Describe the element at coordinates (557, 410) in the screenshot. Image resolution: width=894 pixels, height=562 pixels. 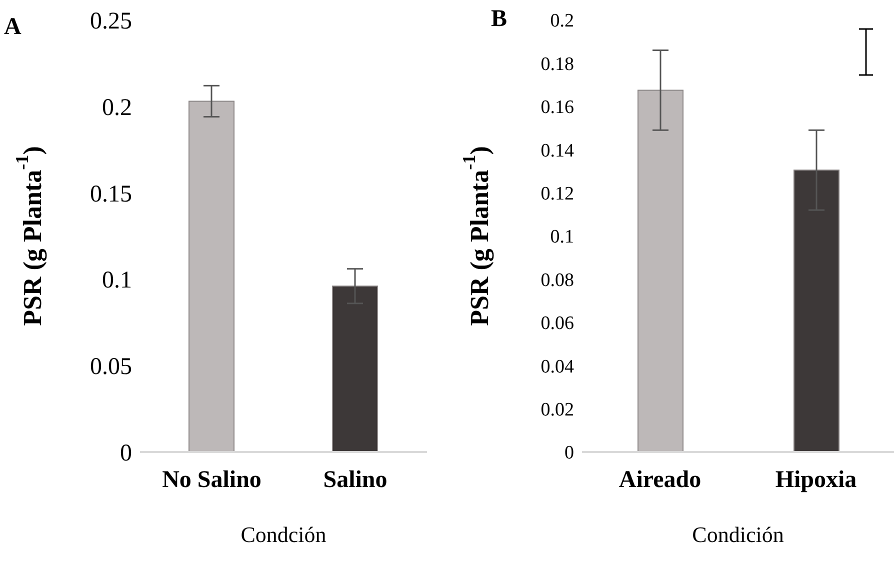
I see `y-tick-label: 0.02` at that location.